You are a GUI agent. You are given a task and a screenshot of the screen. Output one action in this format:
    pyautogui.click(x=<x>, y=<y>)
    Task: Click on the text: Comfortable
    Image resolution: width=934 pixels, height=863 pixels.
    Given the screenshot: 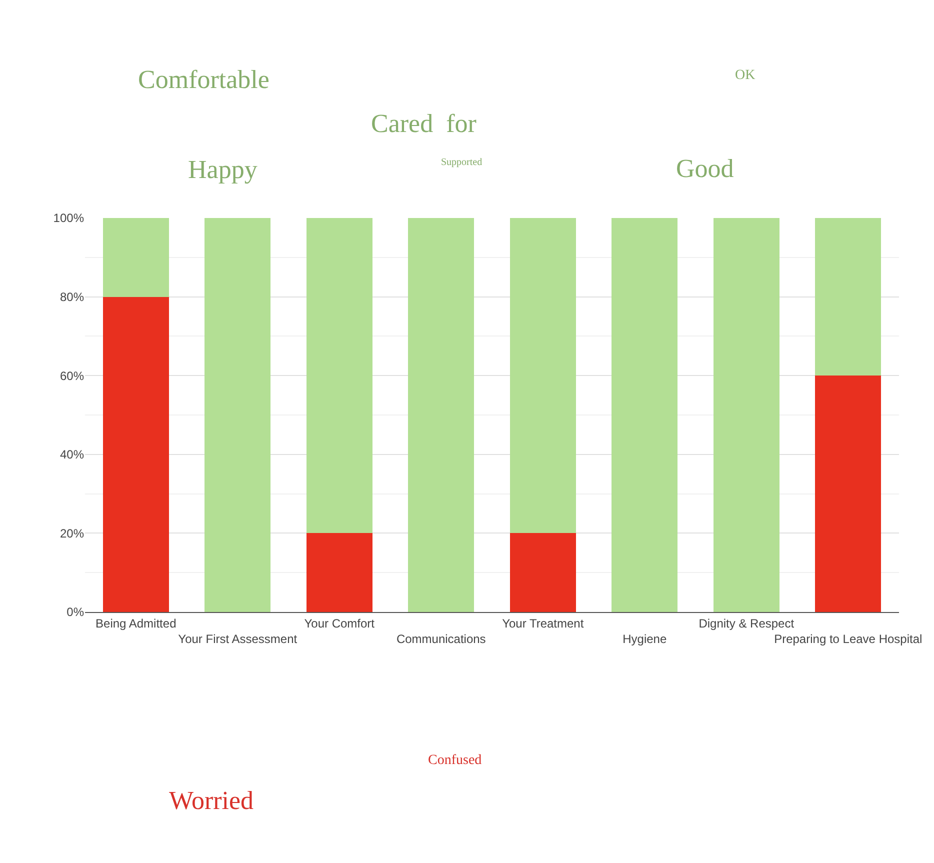 What is the action you would take?
    pyautogui.click(x=204, y=79)
    